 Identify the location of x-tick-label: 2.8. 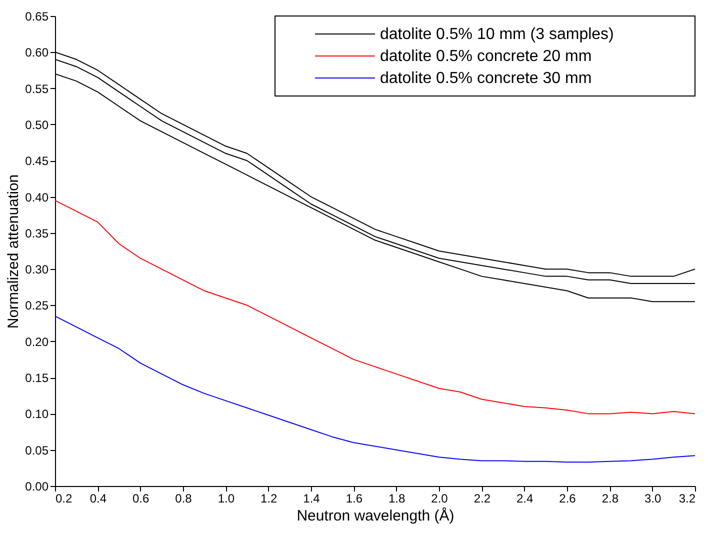
(610, 499).